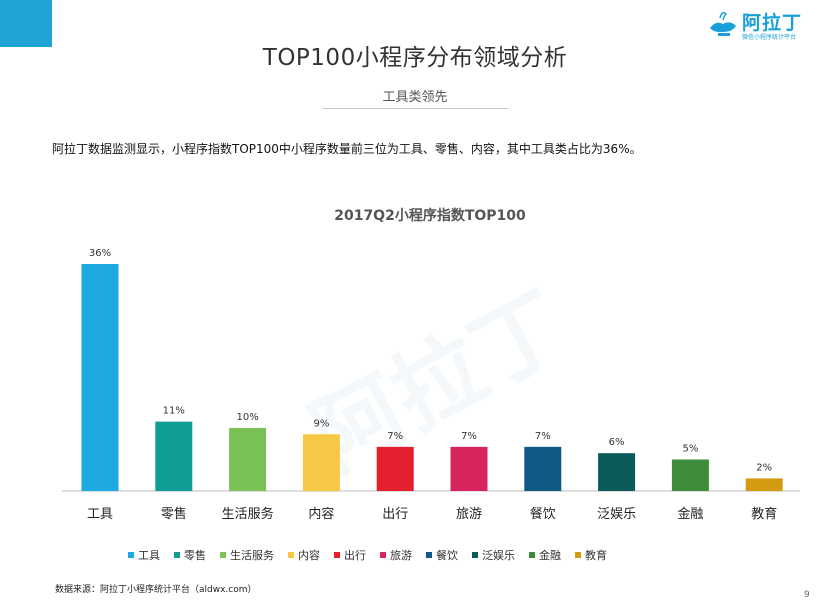 The height and width of the screenshot is (610, 830). I want to click on corner-accent, so click(26, 23).